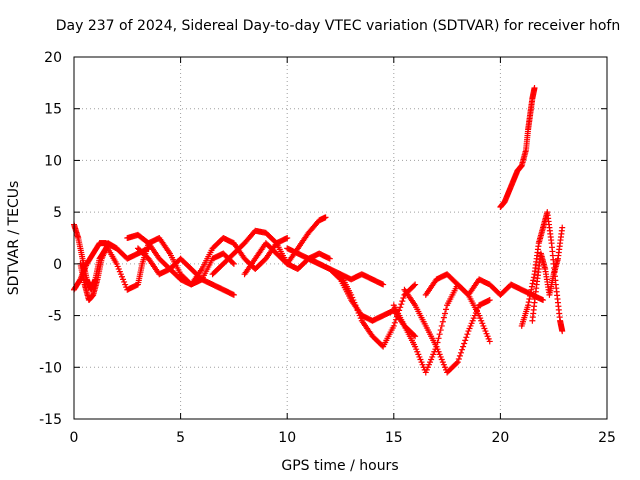 This screenshot has width=640, height=480. What do you see at coordinates (74, 438) in the screenshot?
I see `x-tick-label: 0` at bounding box center [74, 438].